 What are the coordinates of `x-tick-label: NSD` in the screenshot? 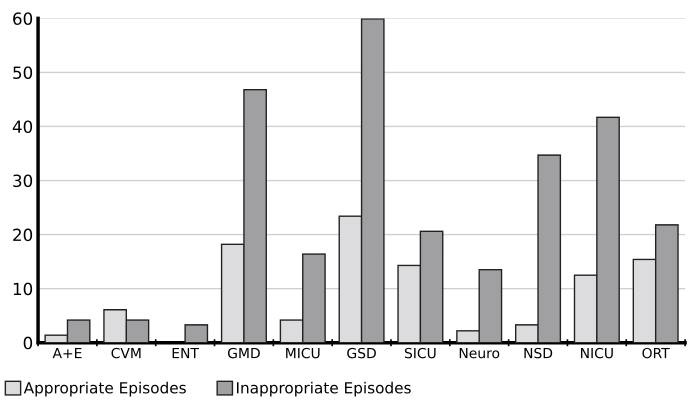 It's located at (538, 353).